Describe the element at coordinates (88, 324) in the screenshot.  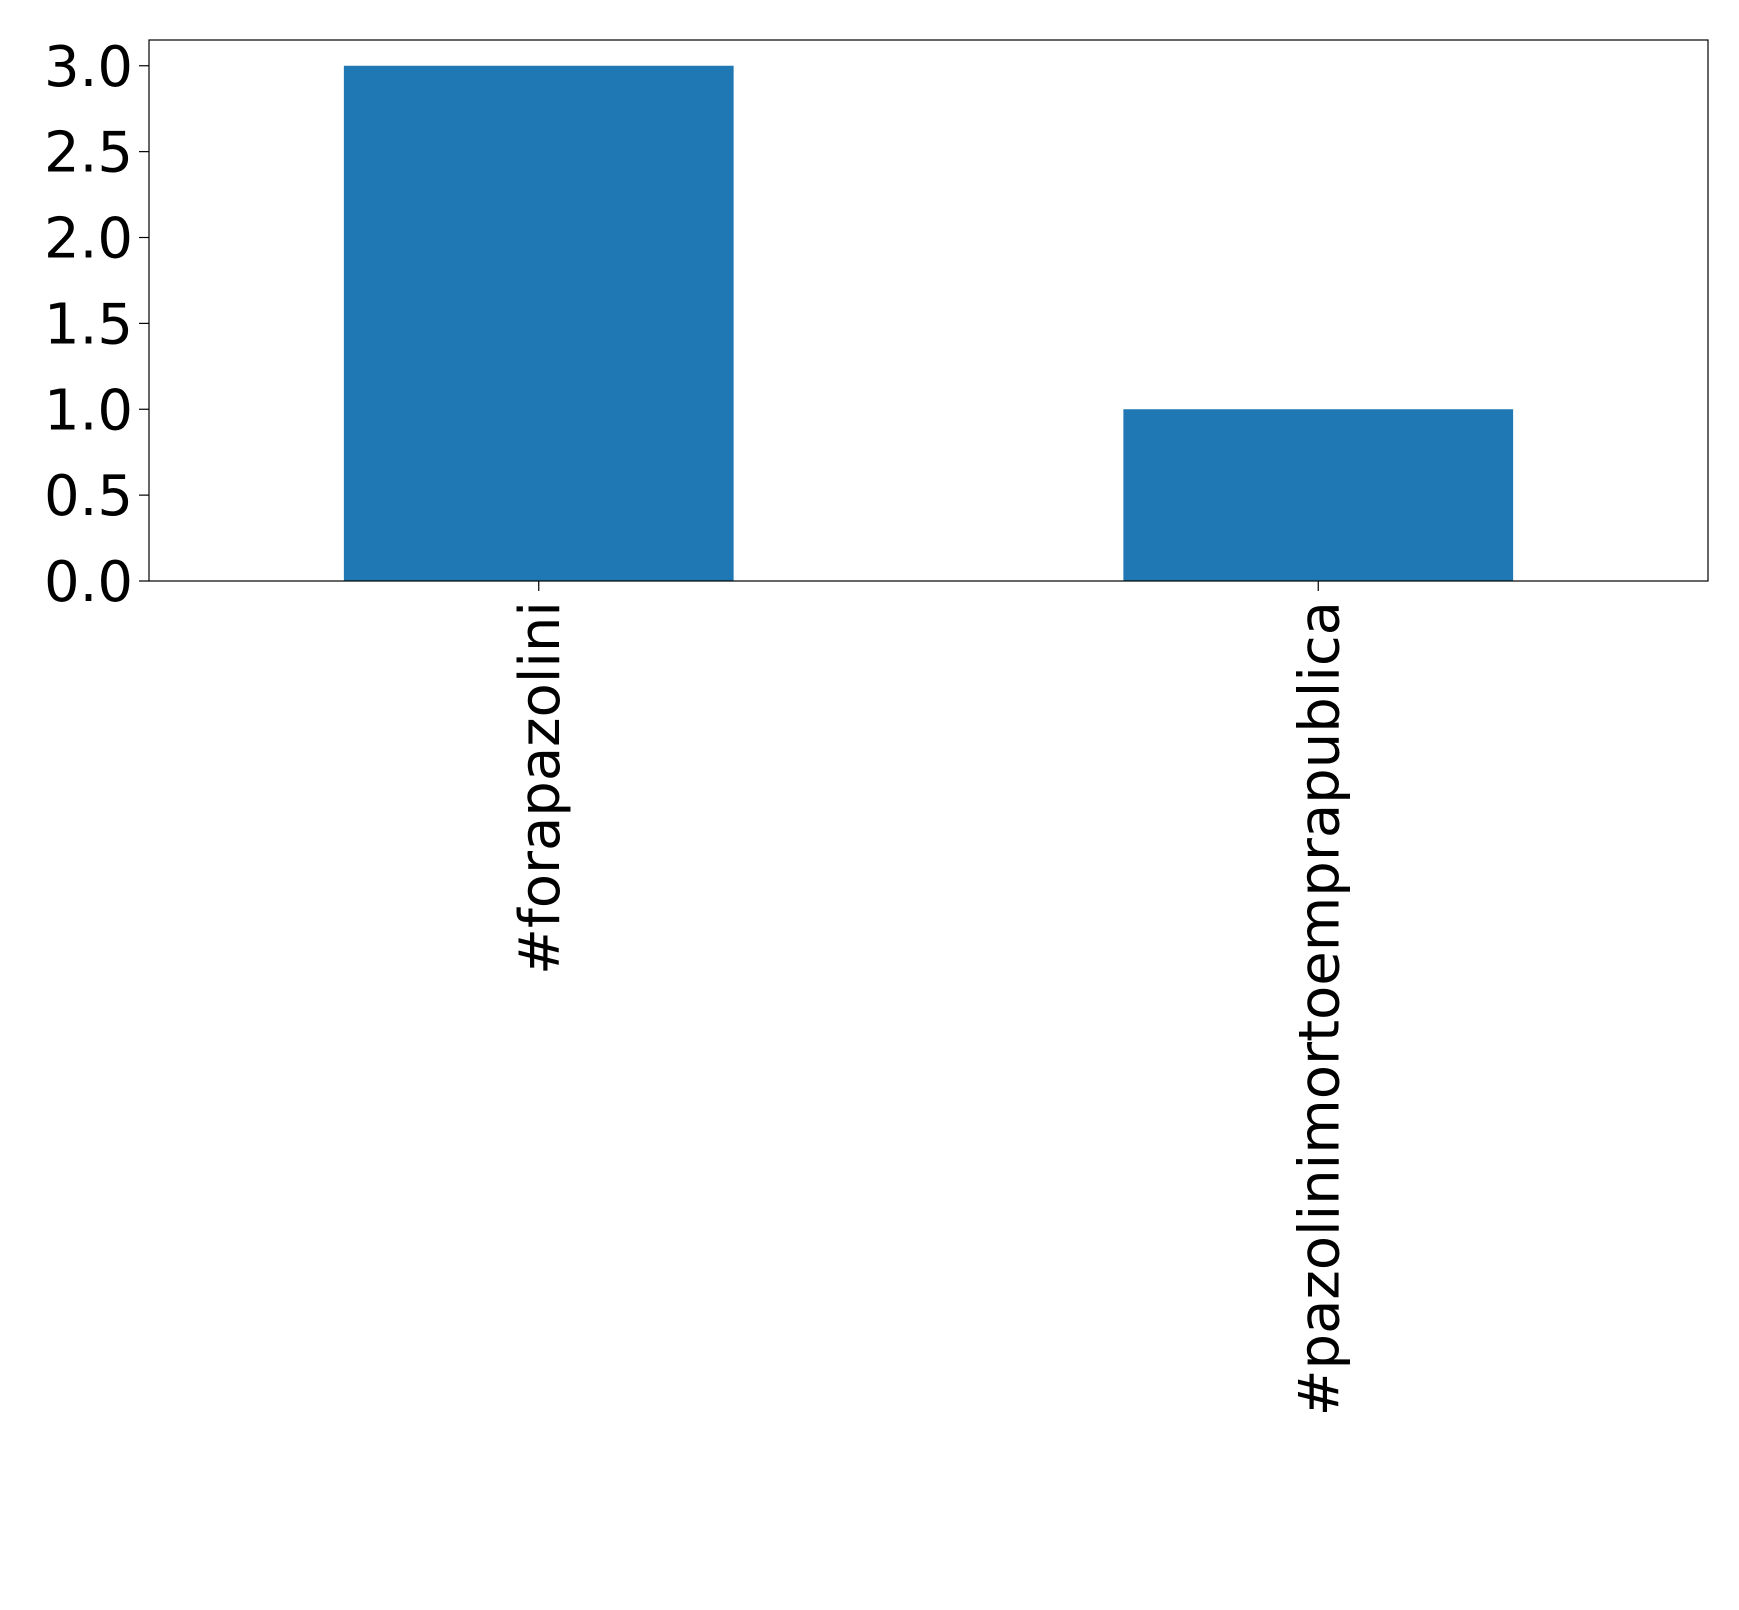
I see `y-tick-label: 1.5` at that location.